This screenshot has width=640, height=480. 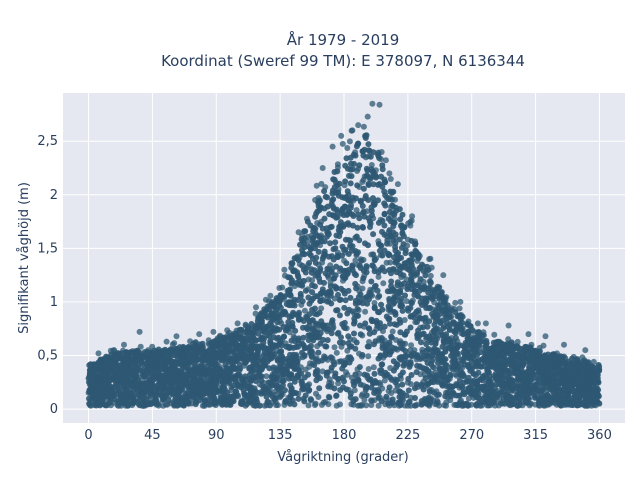 What do you see at coordinates (343, 39) in the screenshot?
I see `chart-title-line1: År 1979 - 2019` at bounding box center [343, 39].